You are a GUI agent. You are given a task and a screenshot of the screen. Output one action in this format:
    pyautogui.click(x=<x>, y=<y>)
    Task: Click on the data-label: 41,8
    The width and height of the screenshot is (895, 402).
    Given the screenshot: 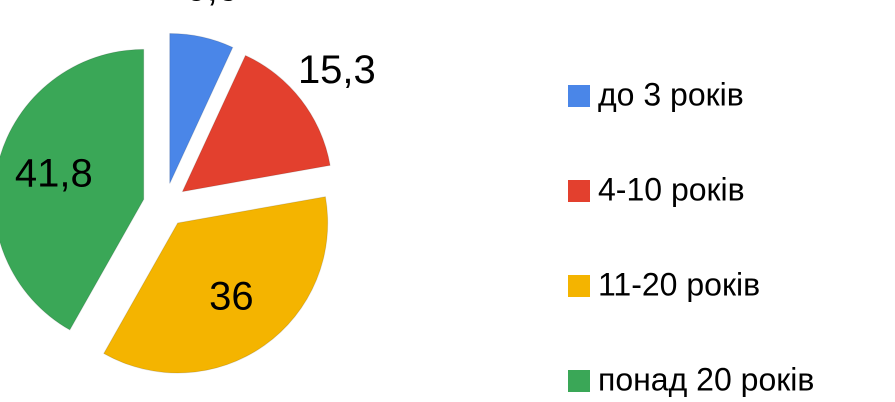 What is the action you would take?
    pyautogui.click(x=54, y=173)
    